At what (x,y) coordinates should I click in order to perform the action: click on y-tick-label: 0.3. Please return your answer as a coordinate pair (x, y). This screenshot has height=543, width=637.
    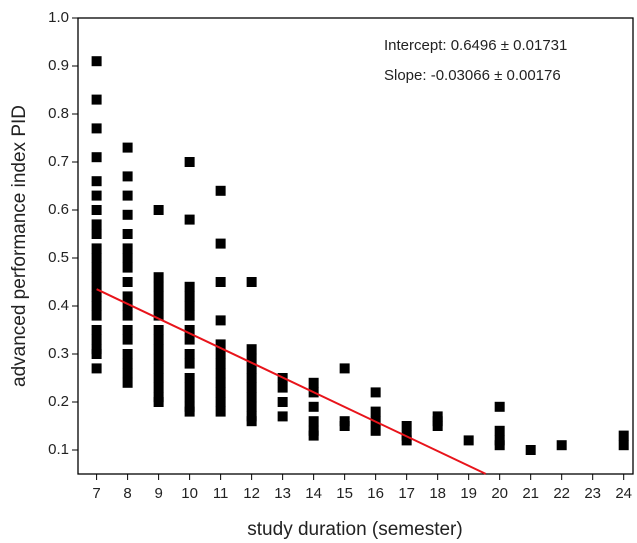
    Looking at the image, I should click on (58, 353).